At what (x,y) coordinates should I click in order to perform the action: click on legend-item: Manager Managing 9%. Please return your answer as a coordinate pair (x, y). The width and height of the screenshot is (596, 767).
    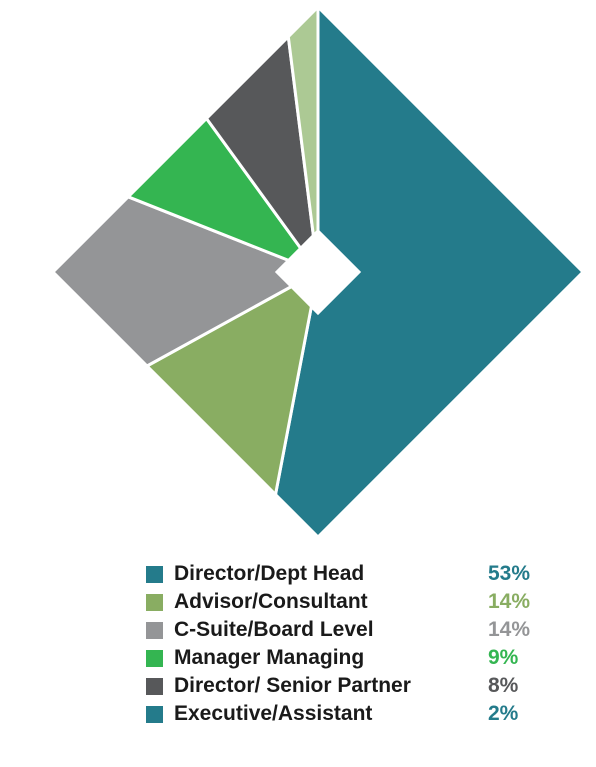
    Looking at the image, I should click on (346, 658).